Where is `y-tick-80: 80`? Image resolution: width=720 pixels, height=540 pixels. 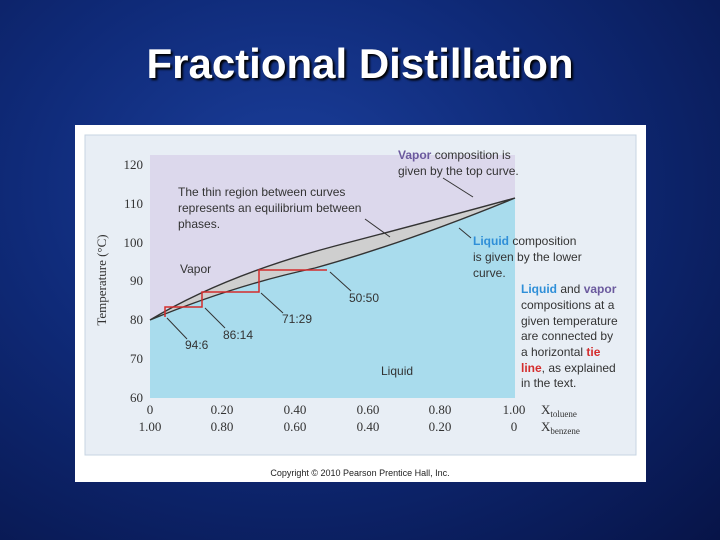
y-tick-80: 80 is located at coordinates (136, 319).